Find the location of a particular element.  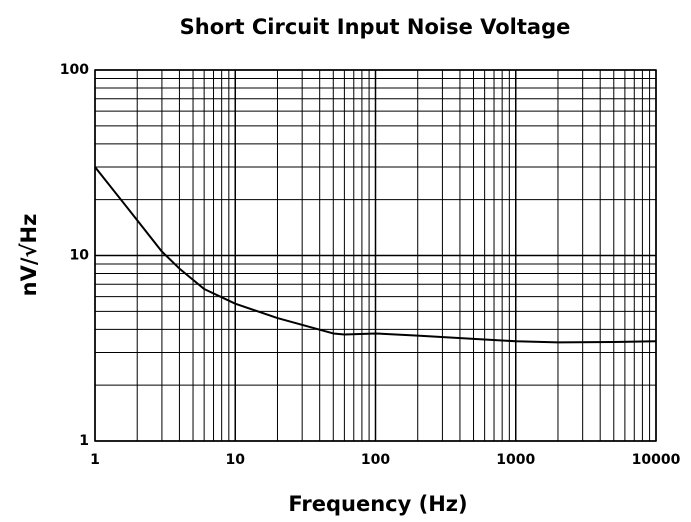

x-tick-label: 1000 is located at coordinates (515, 460).